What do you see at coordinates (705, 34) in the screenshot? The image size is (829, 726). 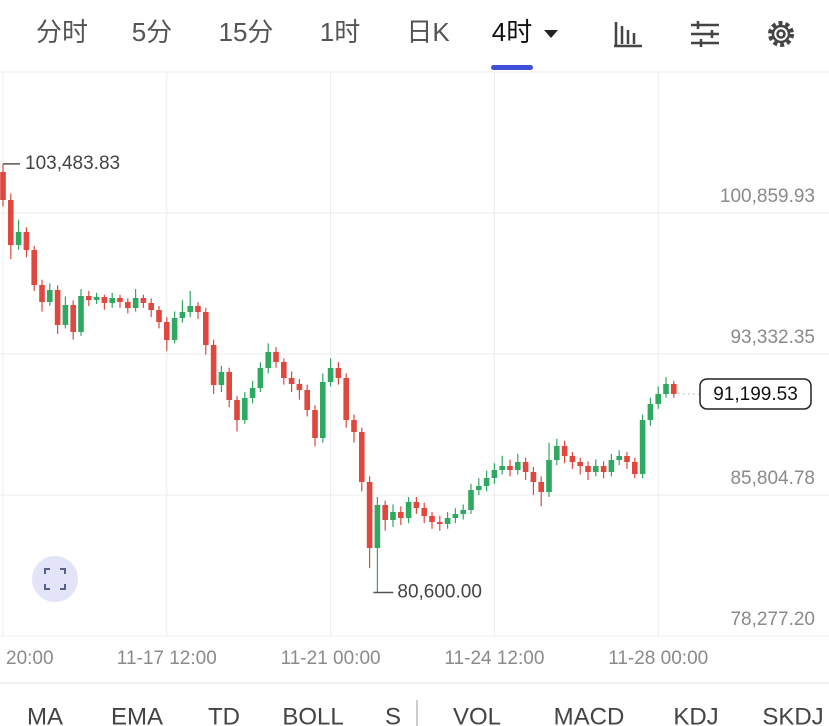 I see `settings-lines-icon` at bounding box center [705, 34].